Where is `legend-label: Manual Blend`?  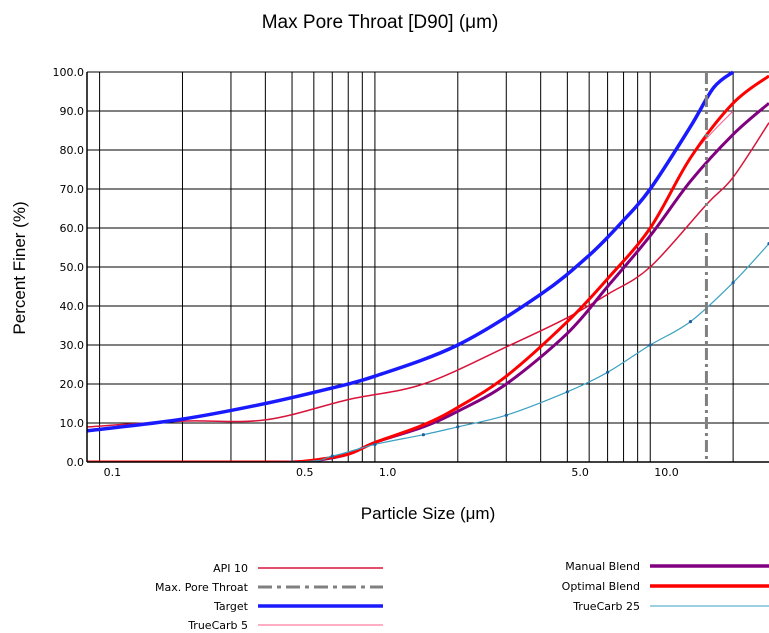 legend-label: Manual Blend is located at coordinates (602, 566).